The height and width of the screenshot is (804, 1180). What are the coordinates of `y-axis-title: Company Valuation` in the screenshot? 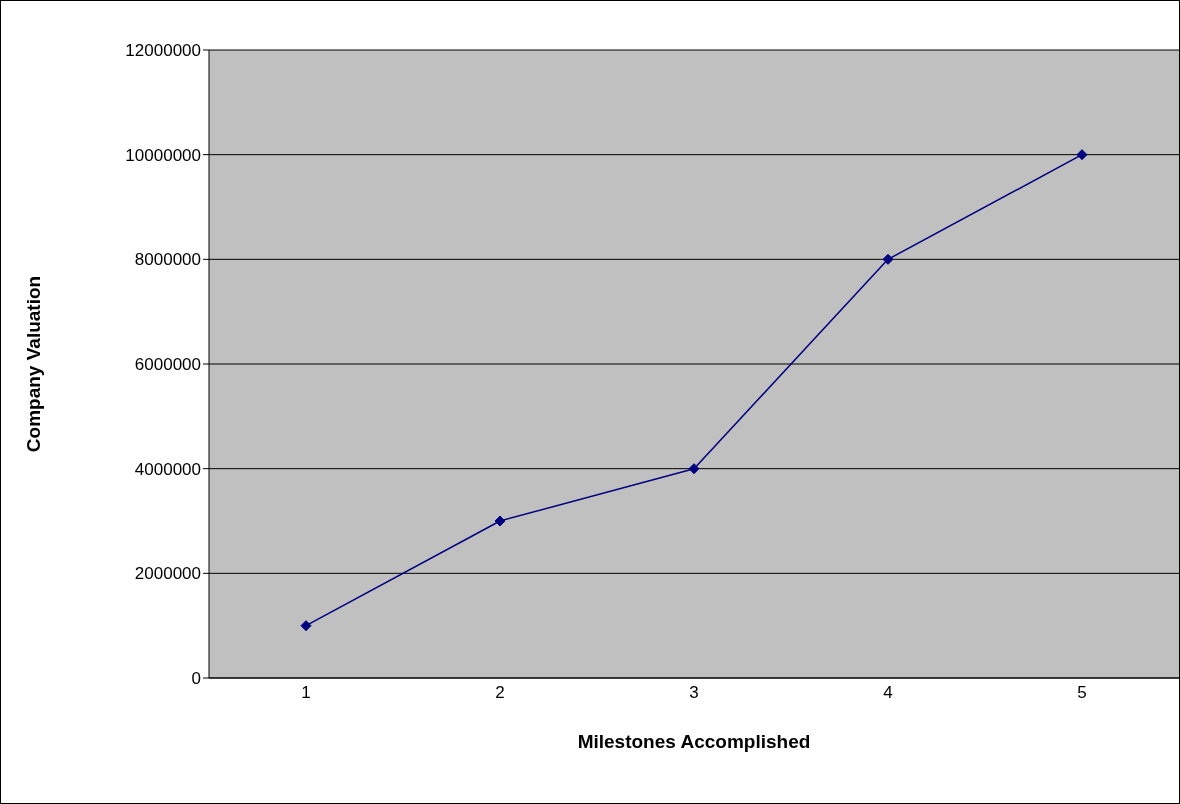 It's located at (33, 364).